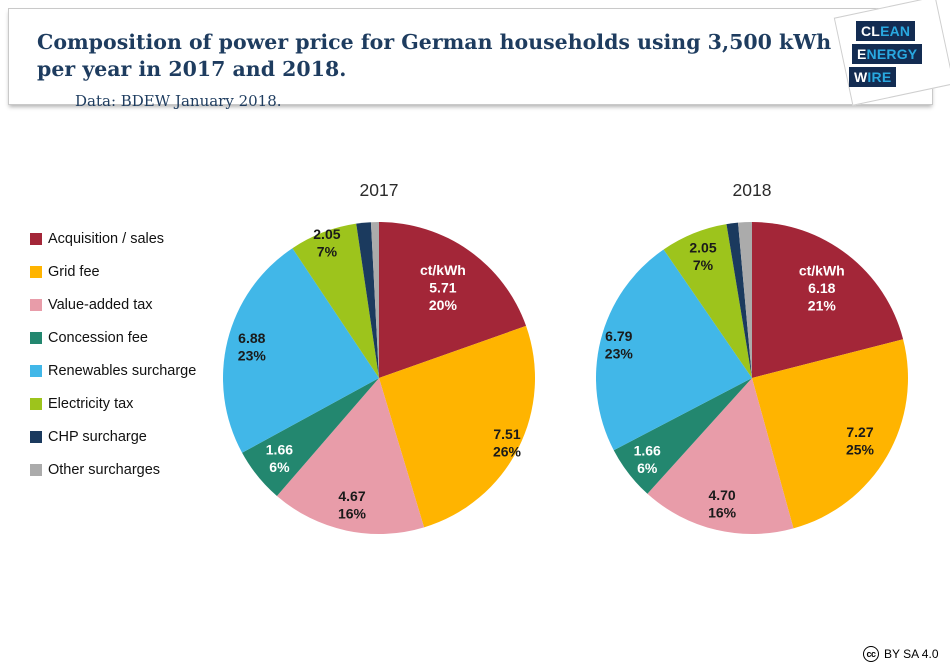 The image size is (950, 672). I want to click on legend-item-chp-surcharge: CHP surcharge, so click(113, 437).